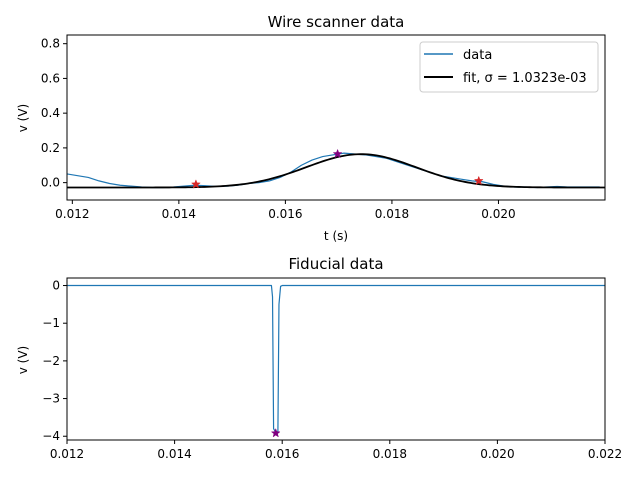 This screenshot has width=640, height=480. I want to click on y-tick-label: 0.0, so click(50, 183).